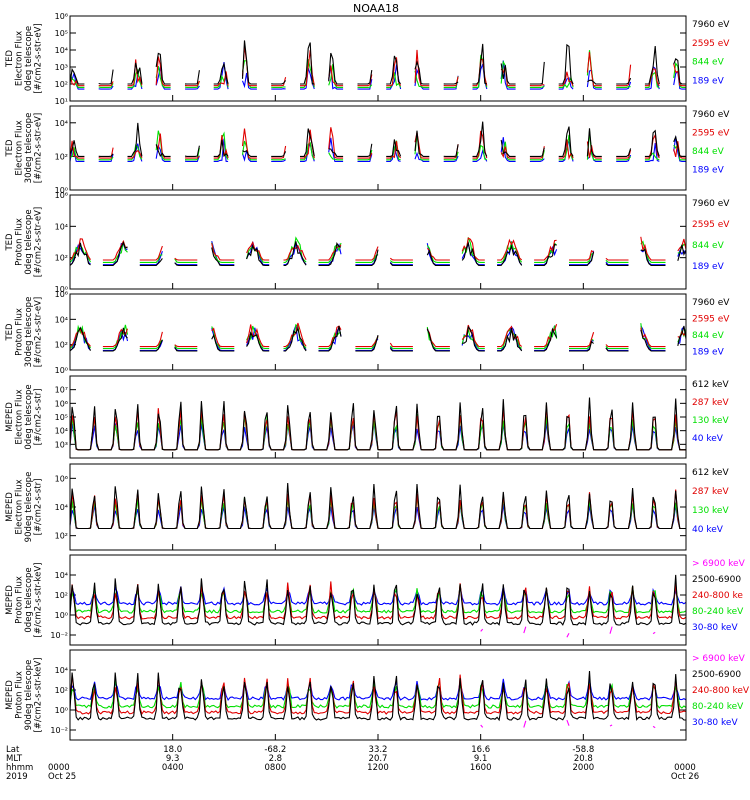  What do you see at coordinates (61, 390) in the screenshot?
I see `y-tick-label: 10⁷` at bounding box center [61, 390].